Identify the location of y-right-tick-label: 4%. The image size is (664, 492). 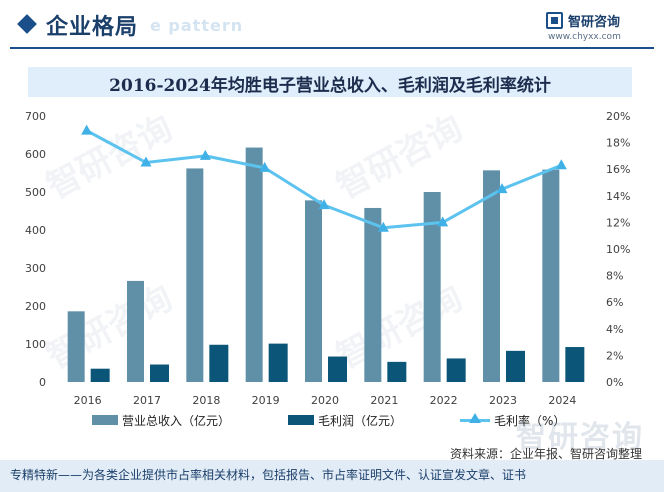
(614, 329).